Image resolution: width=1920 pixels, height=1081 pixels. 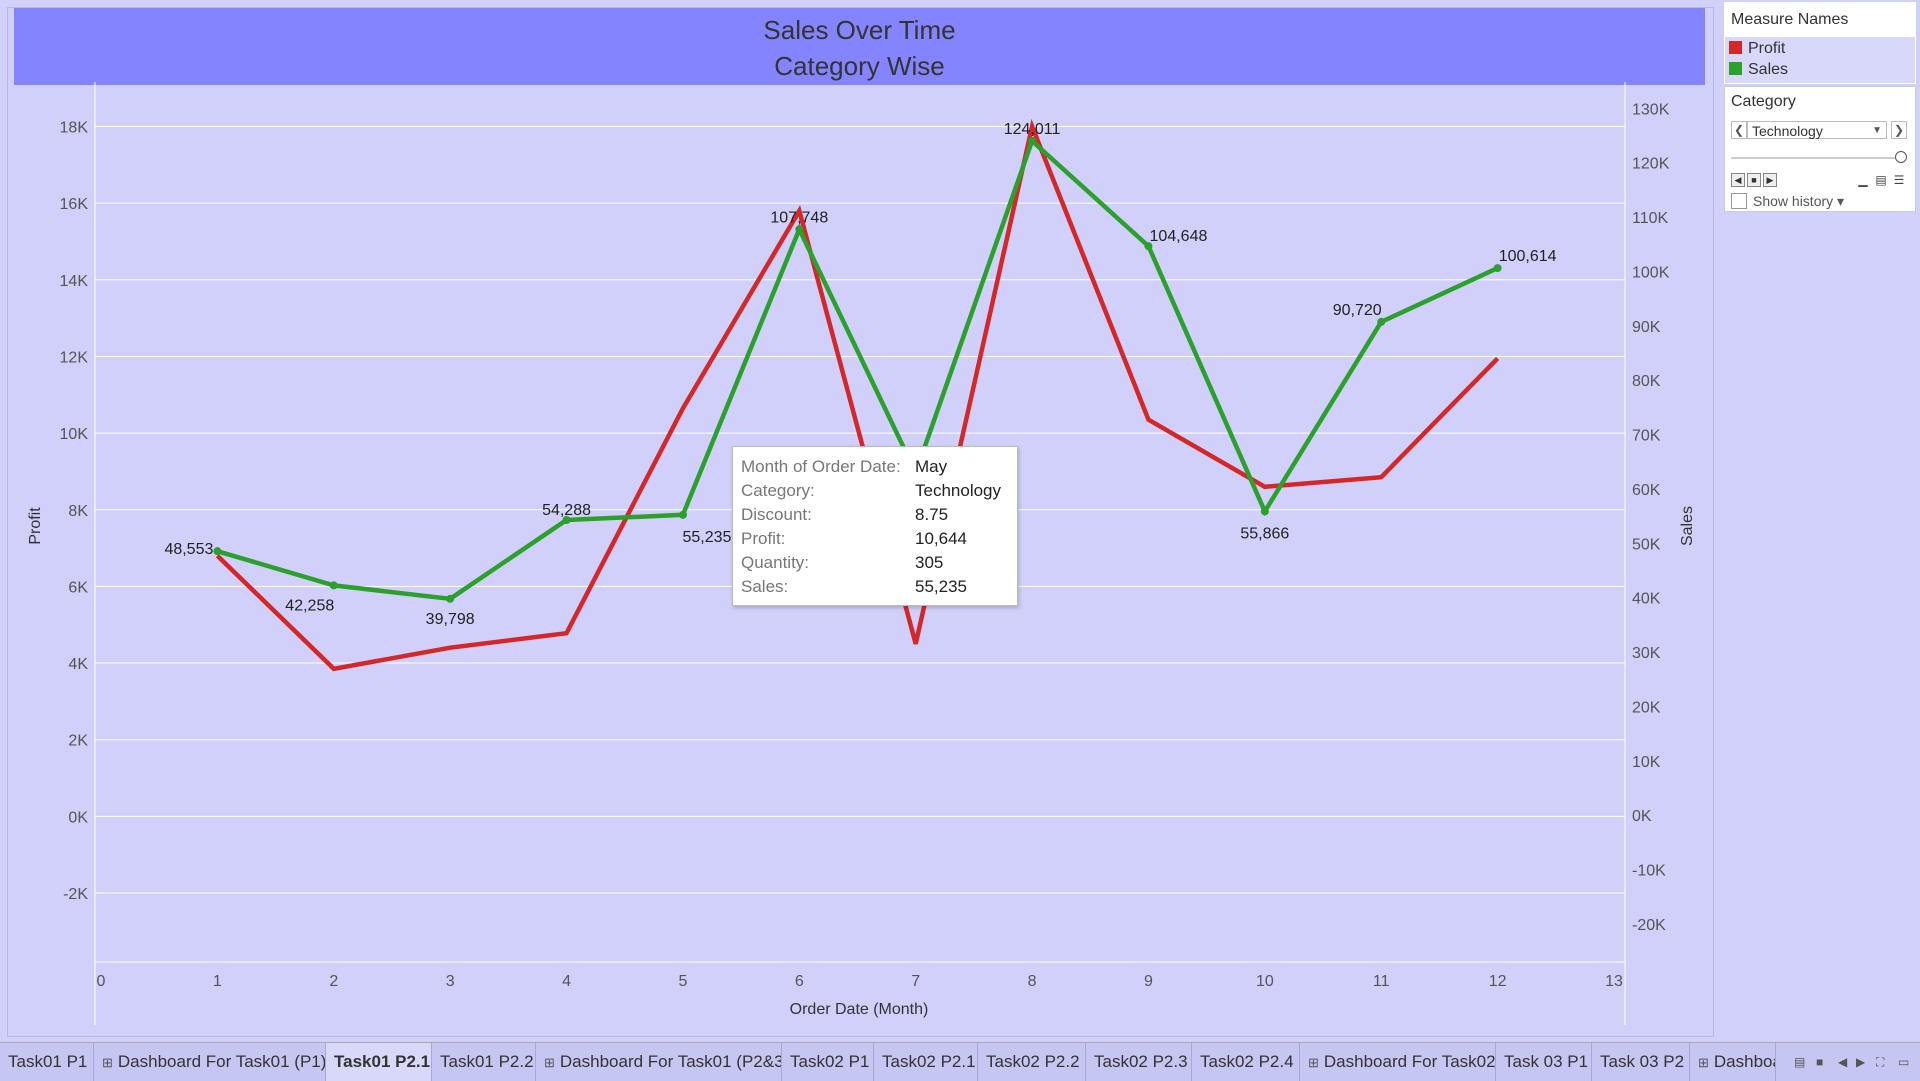 I want to click on tab-dashboard-for-task02: ⊞ Dashboard For Task02, so click(x=1398, y=1062).